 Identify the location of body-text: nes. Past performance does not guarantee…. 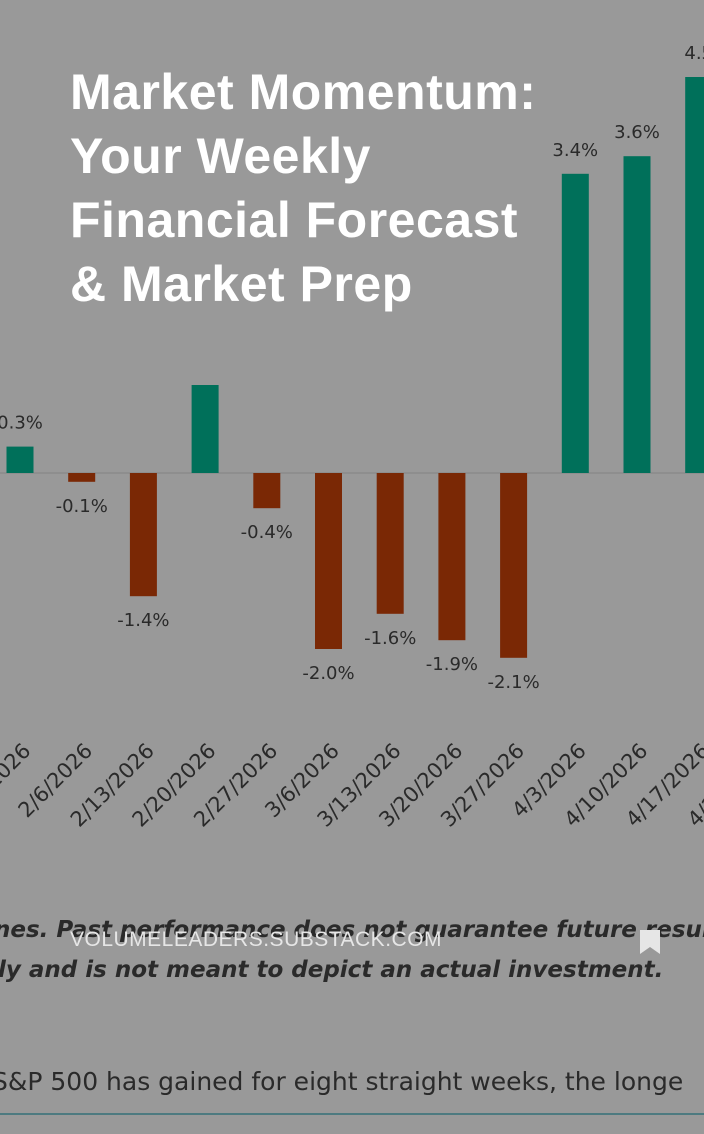
(352, 930).